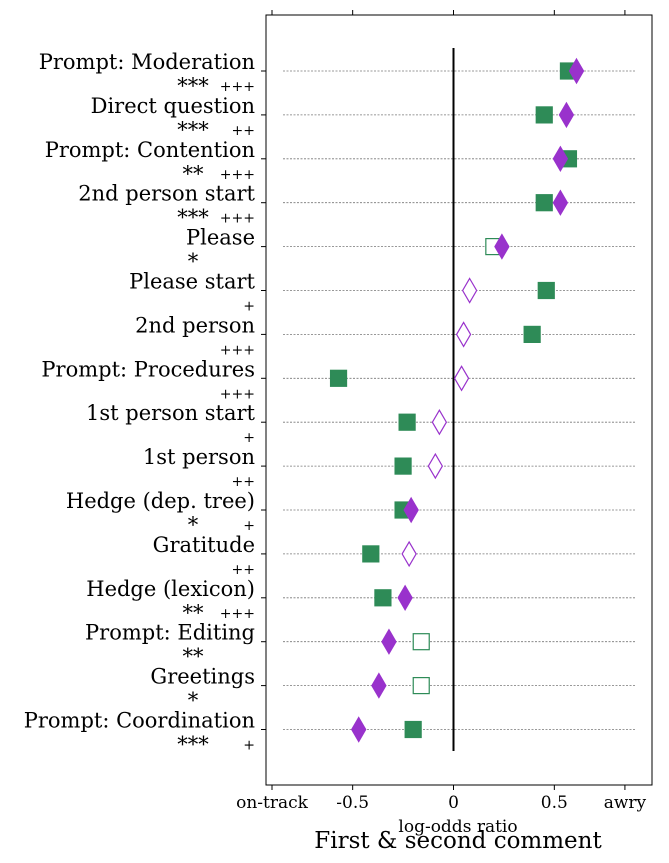  I want to click on row-label: 1st person, so click(199, 457).